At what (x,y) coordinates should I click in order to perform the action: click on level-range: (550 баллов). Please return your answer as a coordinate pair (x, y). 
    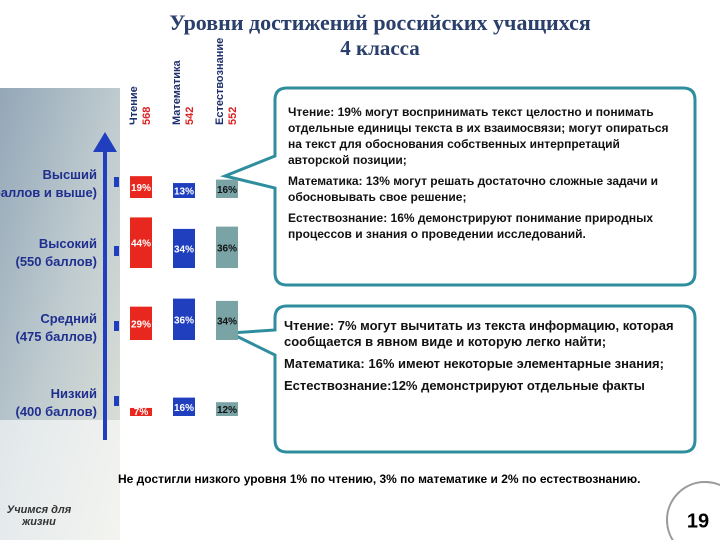
    Looking at the image, I should click on (57, 261).